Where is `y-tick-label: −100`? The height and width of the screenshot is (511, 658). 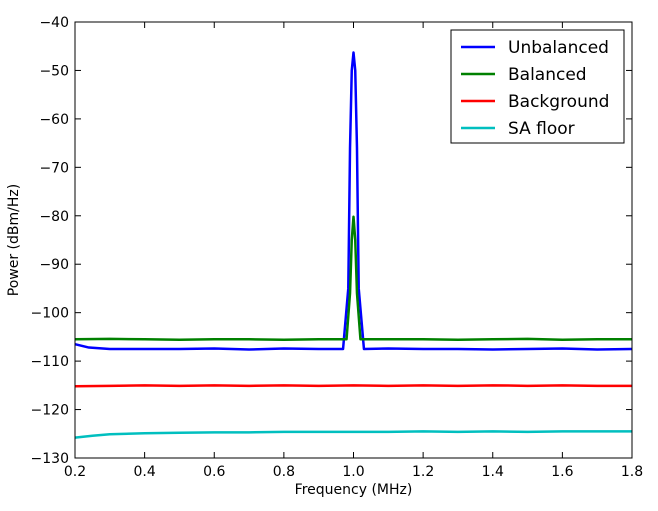
y-tick-label: −100 is located at coordinates (50, 314).